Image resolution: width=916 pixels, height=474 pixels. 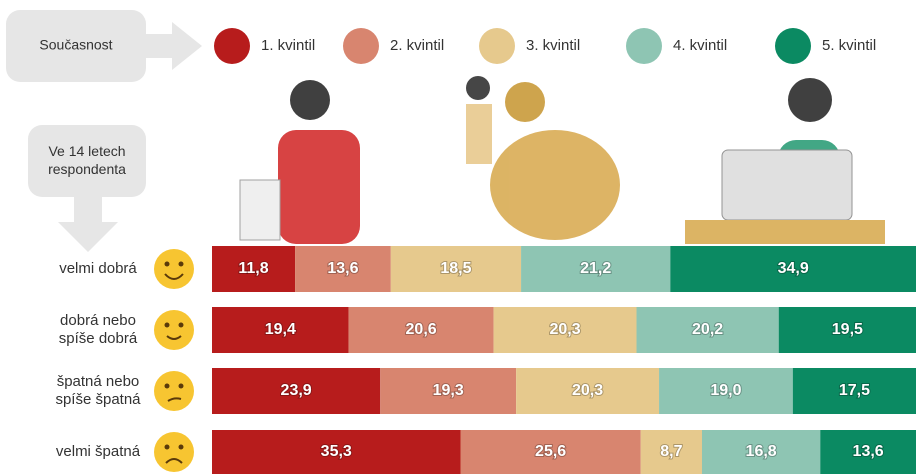 What do you see at coordinates (174, 46) in the screenshot?
I see `arrow-right` at bounding box center [174, 46].